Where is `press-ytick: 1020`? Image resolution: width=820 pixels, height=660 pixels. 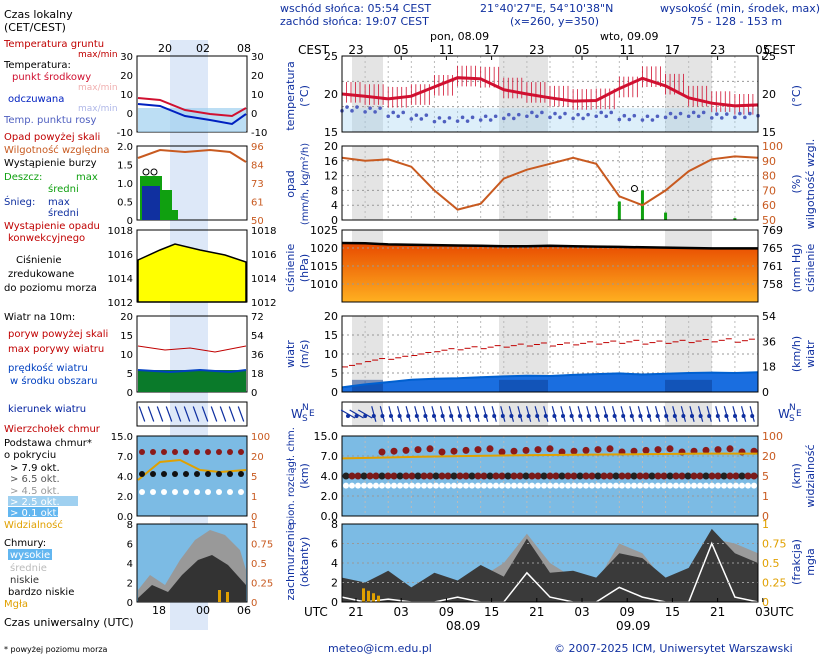
press-ytick: 1020 is located at coordinates (324, 248).